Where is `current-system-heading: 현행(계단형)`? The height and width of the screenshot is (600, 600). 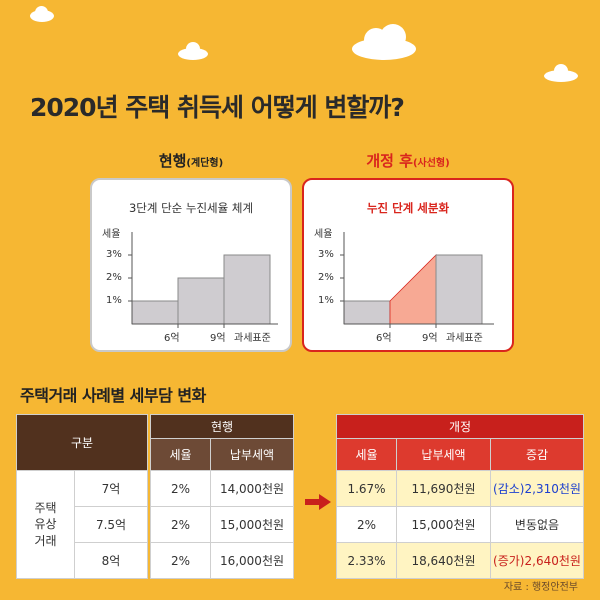
current-system-heading: 현행(계단형) is located at coordinates (191, 160).